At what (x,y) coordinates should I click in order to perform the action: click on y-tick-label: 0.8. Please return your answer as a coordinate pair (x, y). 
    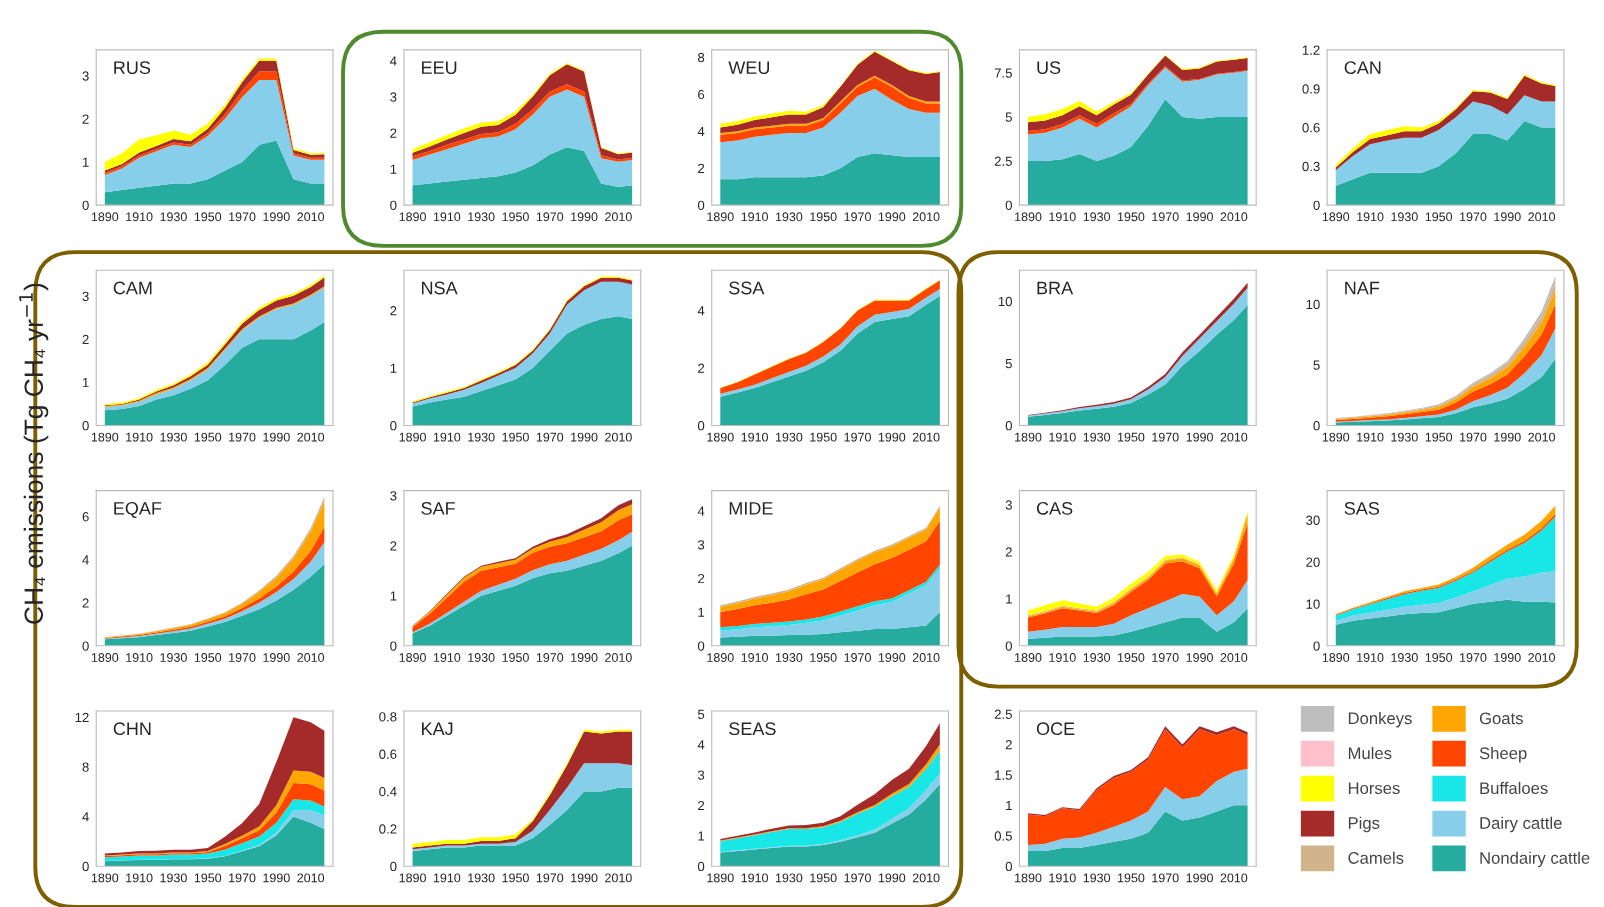
    Looking at the image, I should click on (388, 717).